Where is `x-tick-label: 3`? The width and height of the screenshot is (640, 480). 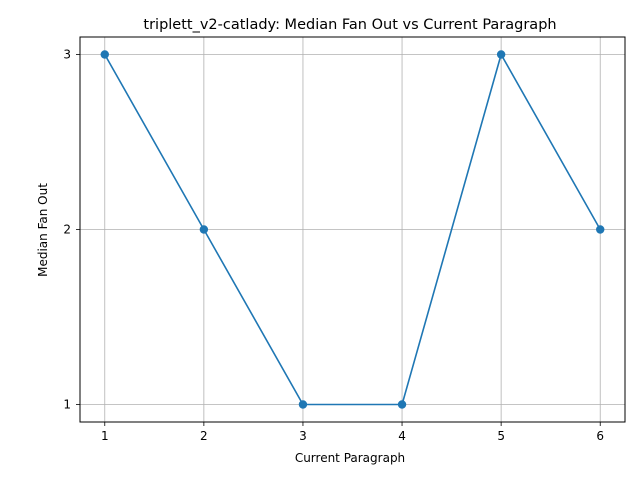
x-tick-label: 3 is located at coordinates (303, 436).